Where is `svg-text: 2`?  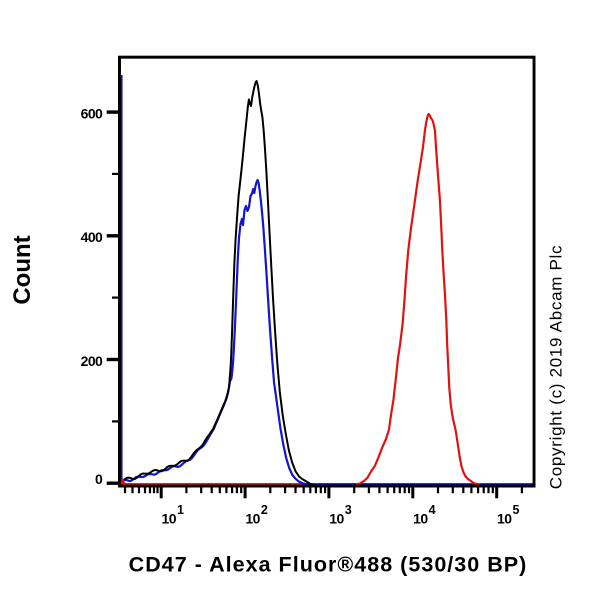
svg-text: 2 is located at coordinates (264, 510).